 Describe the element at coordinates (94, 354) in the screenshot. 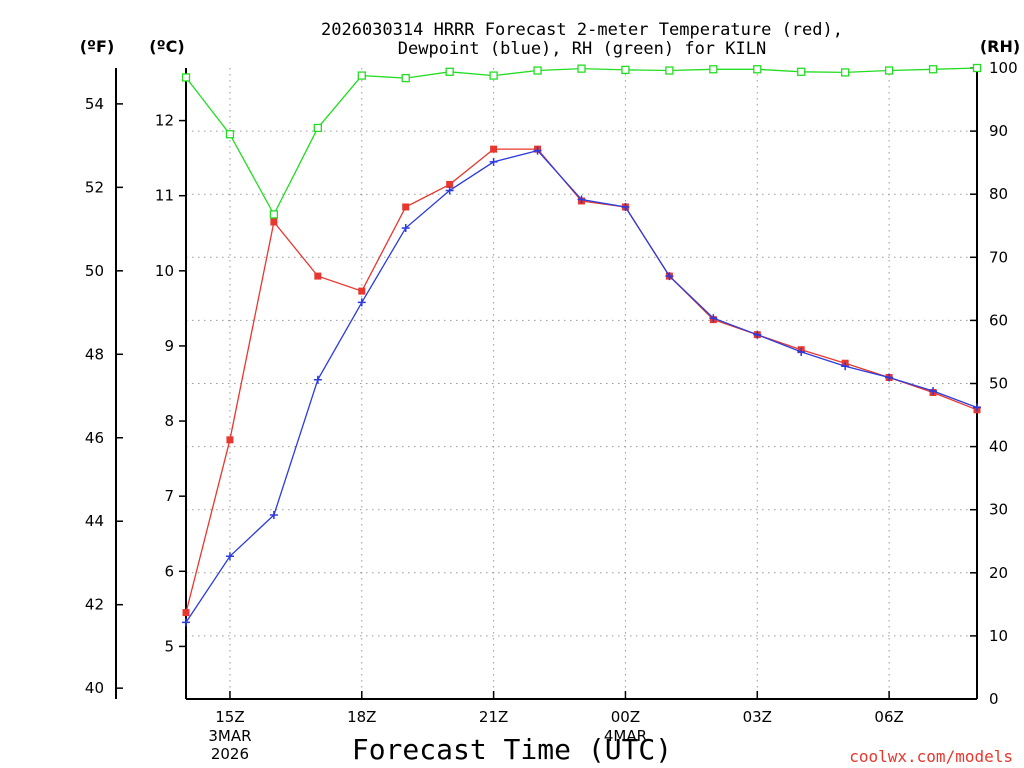

I see `fahrenheit-tick-label: 48` at that location.